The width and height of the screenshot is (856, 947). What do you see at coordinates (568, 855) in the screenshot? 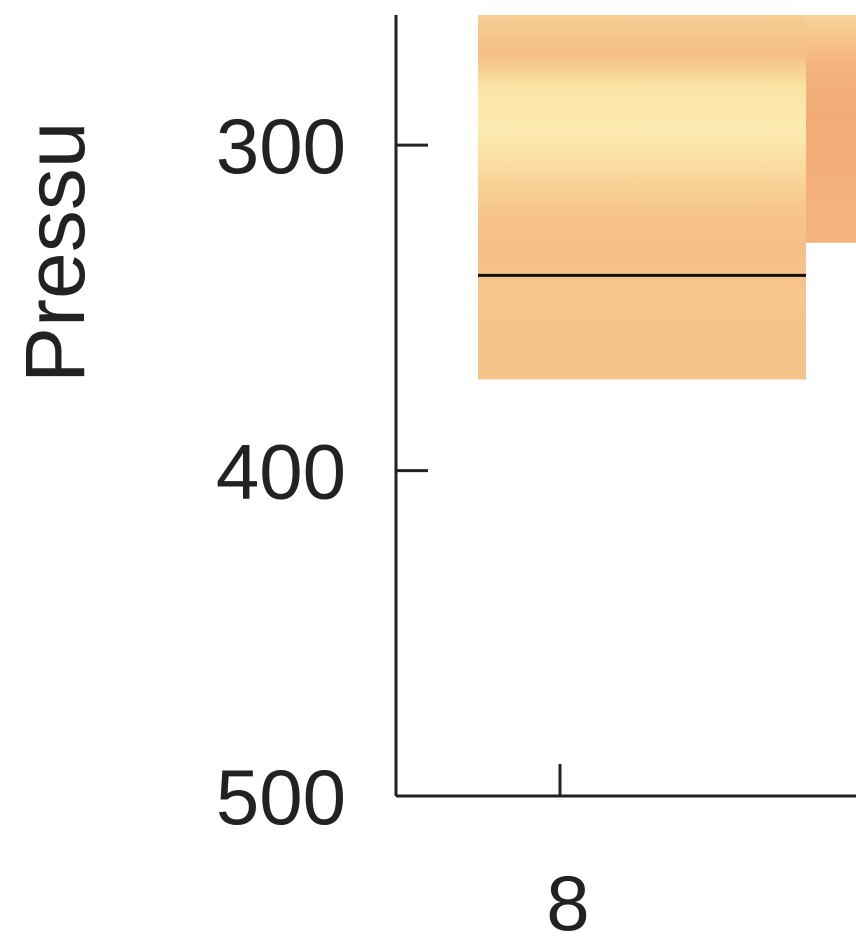
I see `x-axis-ticks: 8` at bounding box center [568, 855].